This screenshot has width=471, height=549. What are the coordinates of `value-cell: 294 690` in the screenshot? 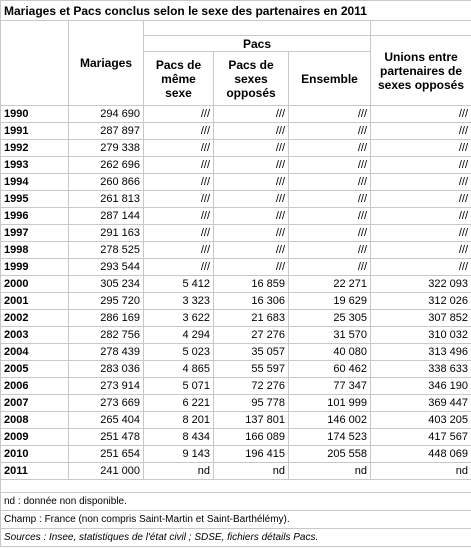 It's located at (106, 114).